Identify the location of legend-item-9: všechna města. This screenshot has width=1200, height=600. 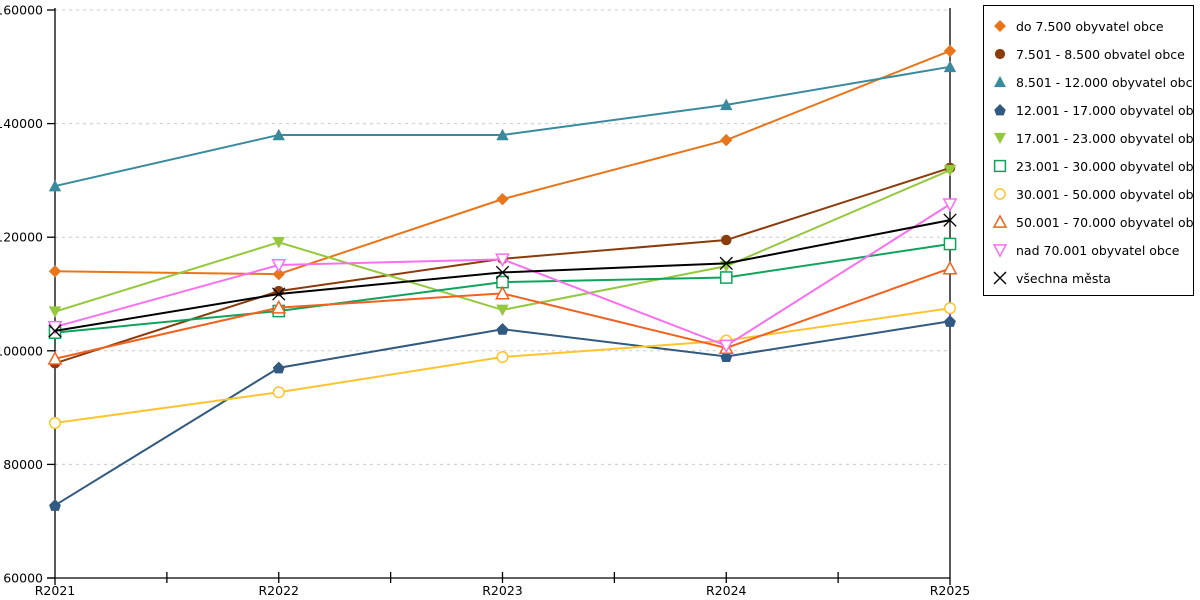
(1088, 278).